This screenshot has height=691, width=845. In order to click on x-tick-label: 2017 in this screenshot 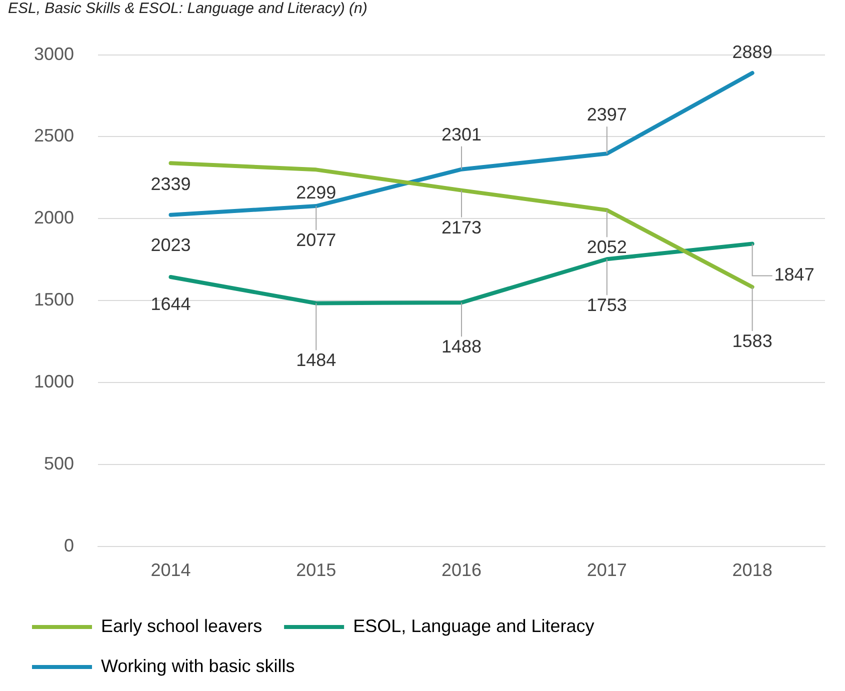, I will do `click(606, 570)`.